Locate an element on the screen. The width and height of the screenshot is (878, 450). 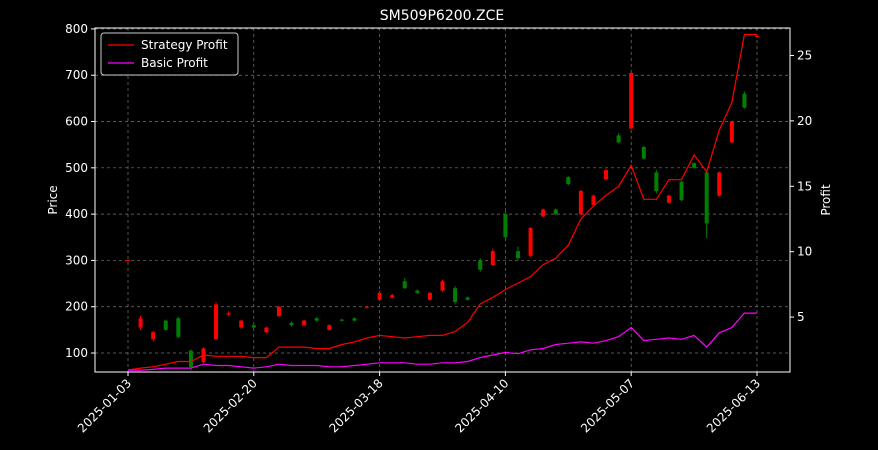
legend: Strategy Profit Basic Profit is located at coordinates (169, 54).